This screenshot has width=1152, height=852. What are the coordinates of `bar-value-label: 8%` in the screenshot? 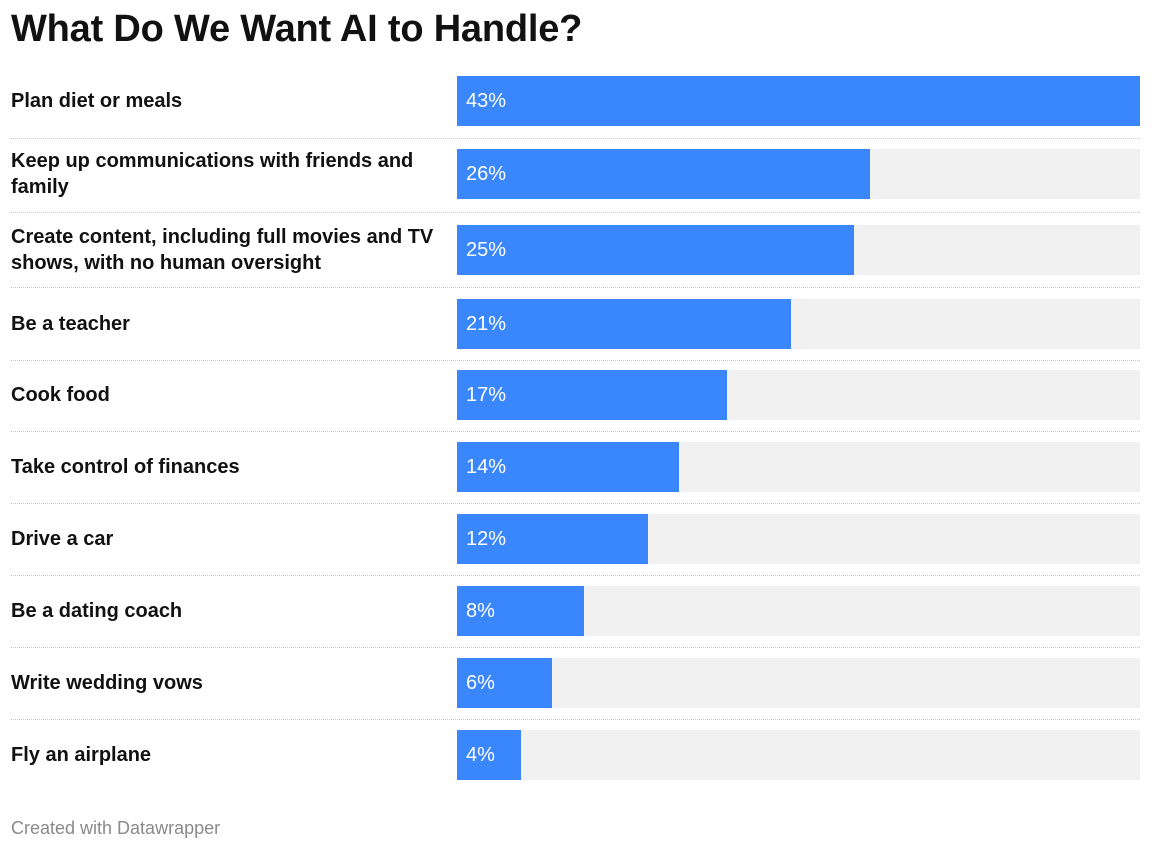 It's located at (480, 611).